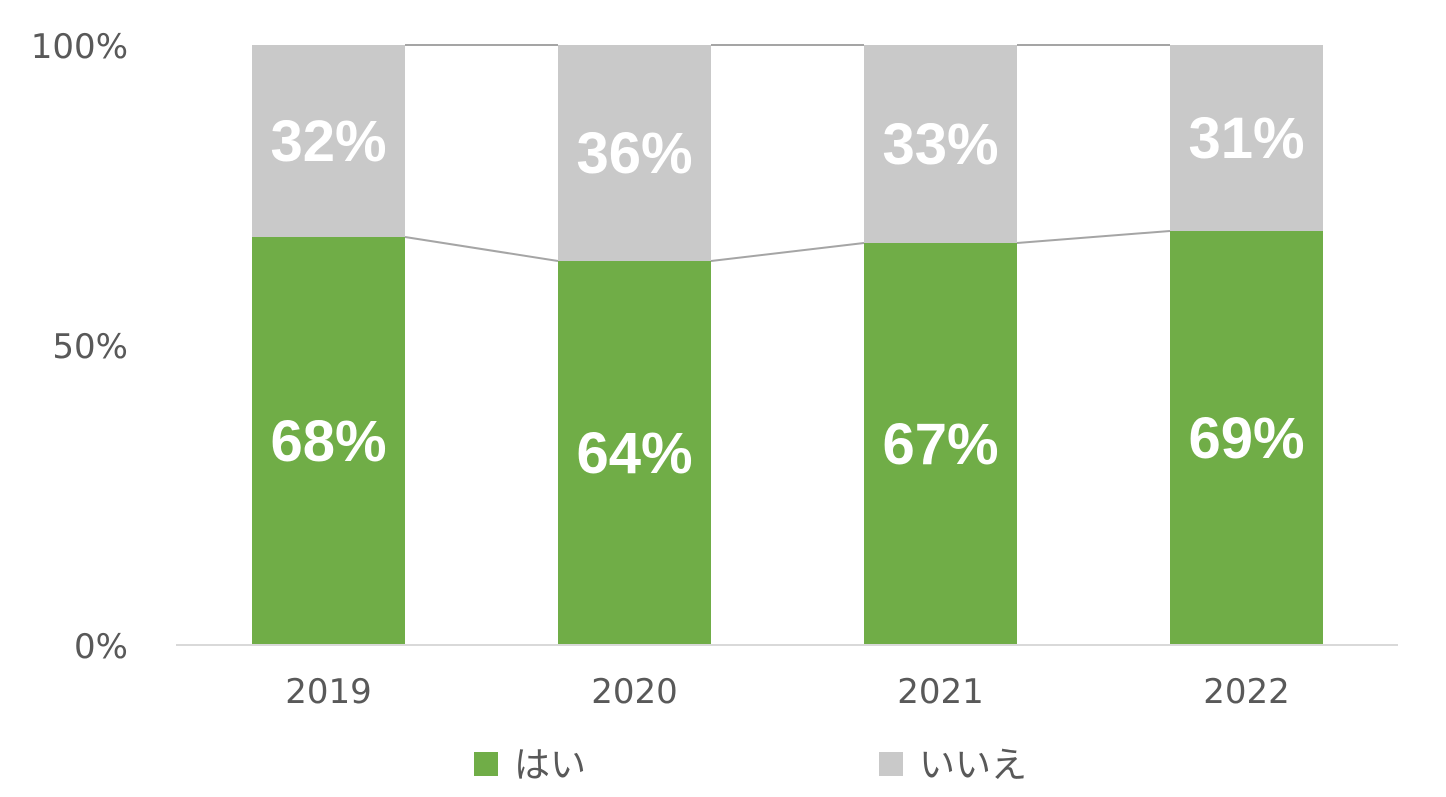 This screenshot has height=797, width=1446. I want to click on data-label-no-2019: 32%, so click(328, 141).